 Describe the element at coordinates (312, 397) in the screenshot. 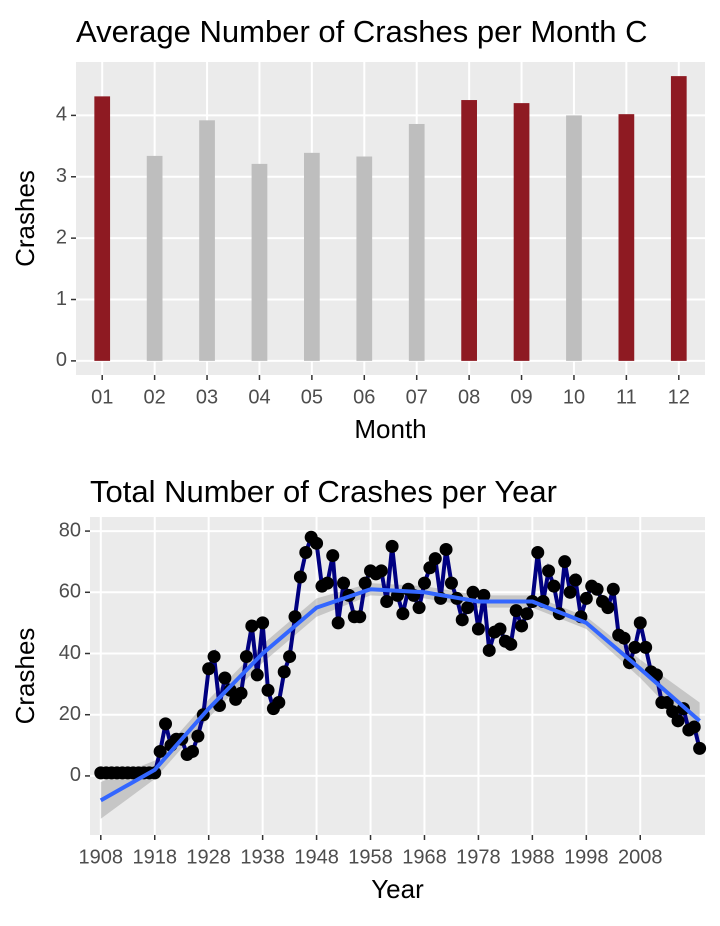

I see `x-tick-label: 05` at that location.